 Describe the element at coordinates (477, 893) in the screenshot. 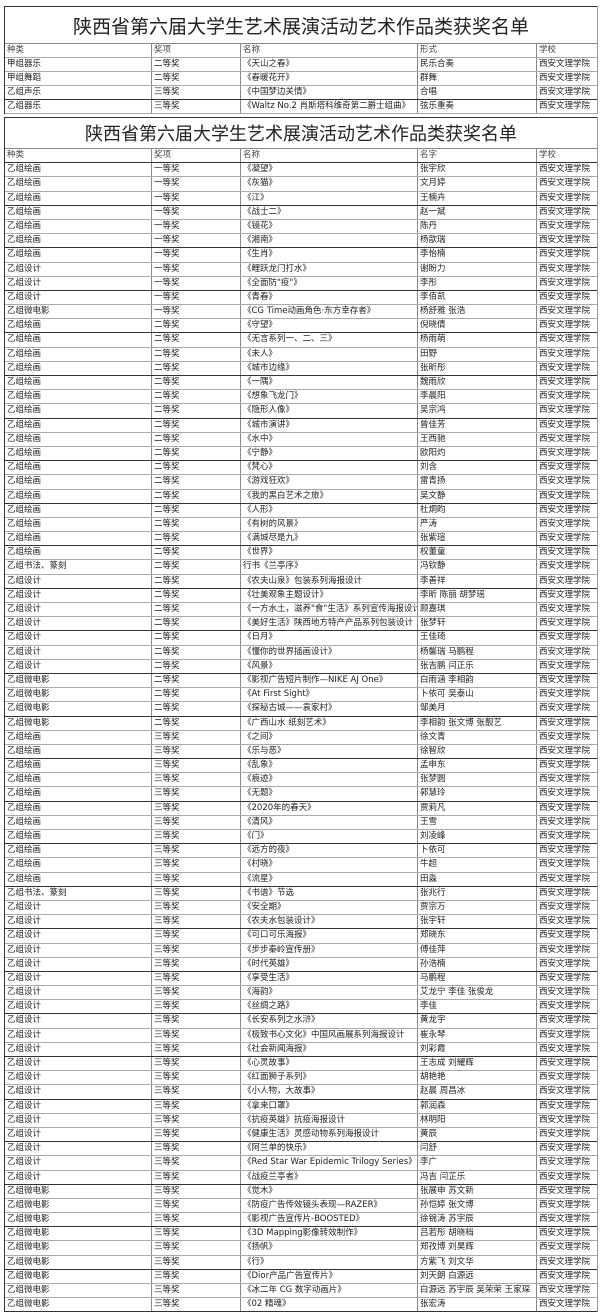

I see `cell-name: 张兆行` at that location.